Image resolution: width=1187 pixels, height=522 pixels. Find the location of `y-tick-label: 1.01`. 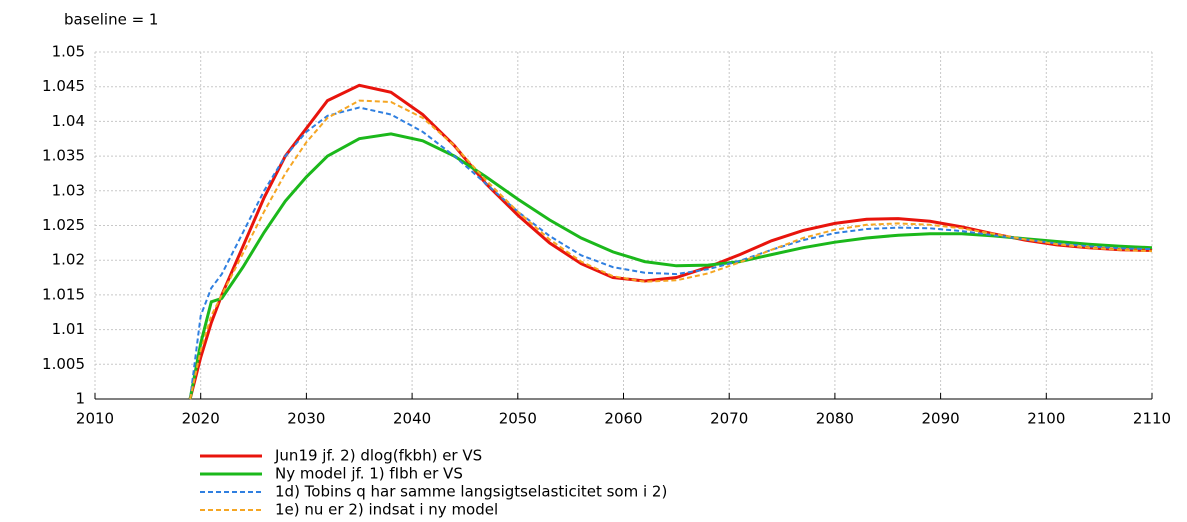

y-tick-label: 1.01 is located at coordinates (68, 329).